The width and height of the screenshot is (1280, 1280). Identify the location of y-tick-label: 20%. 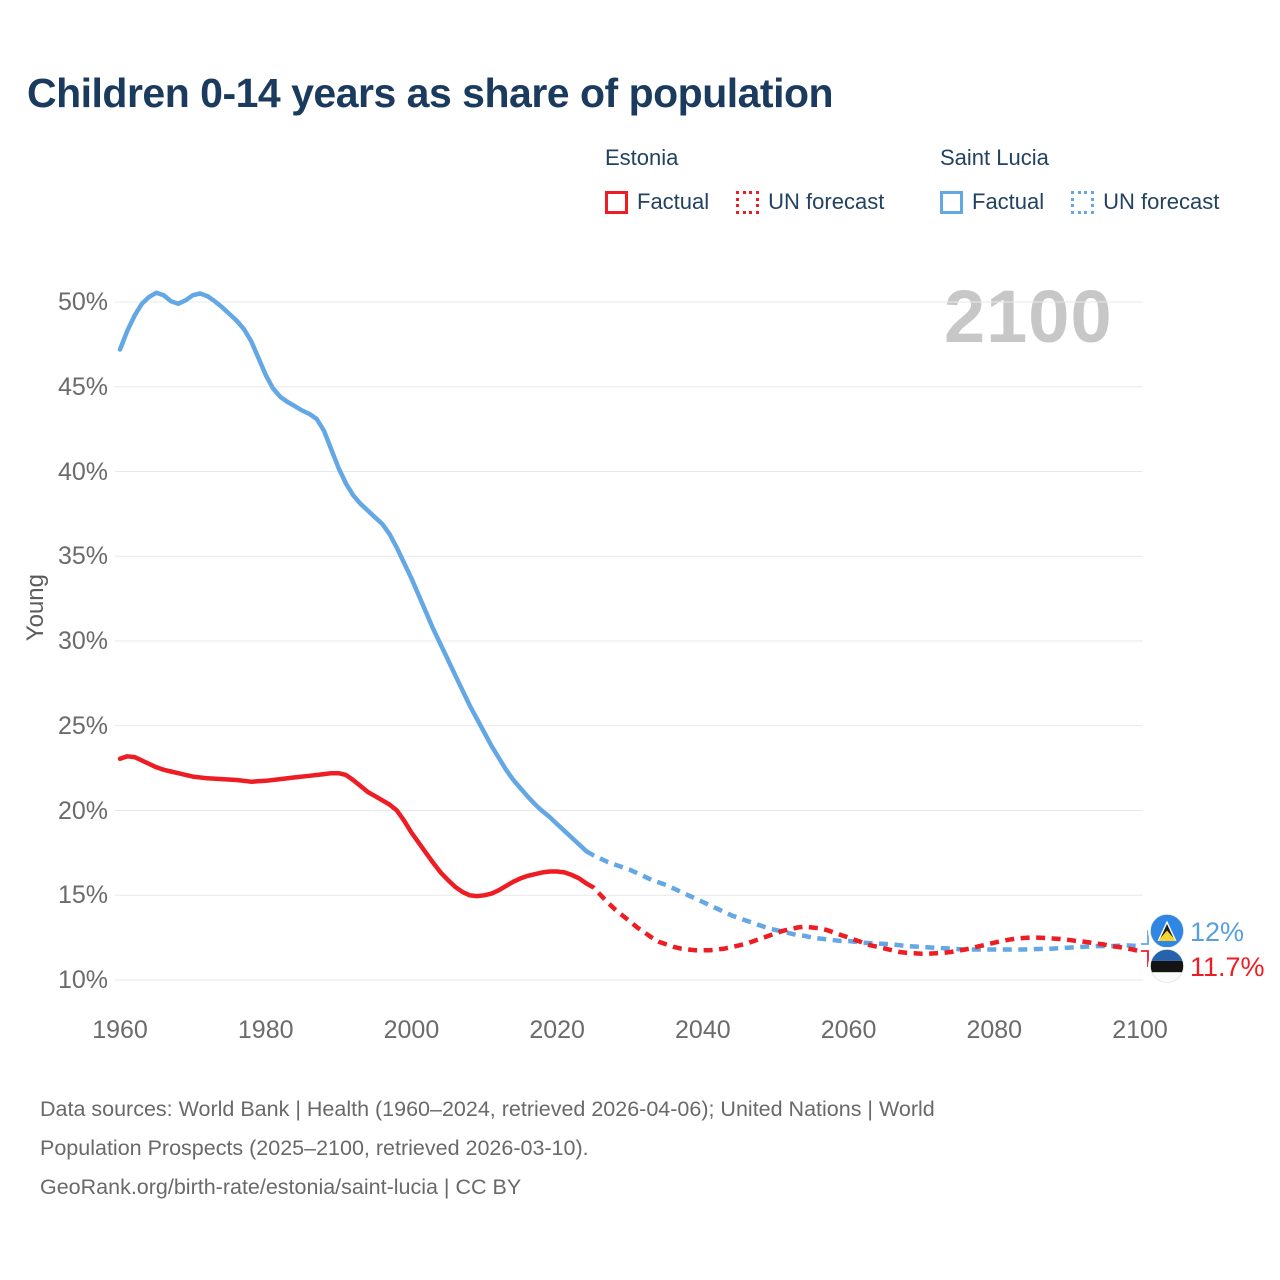
(82, 810).